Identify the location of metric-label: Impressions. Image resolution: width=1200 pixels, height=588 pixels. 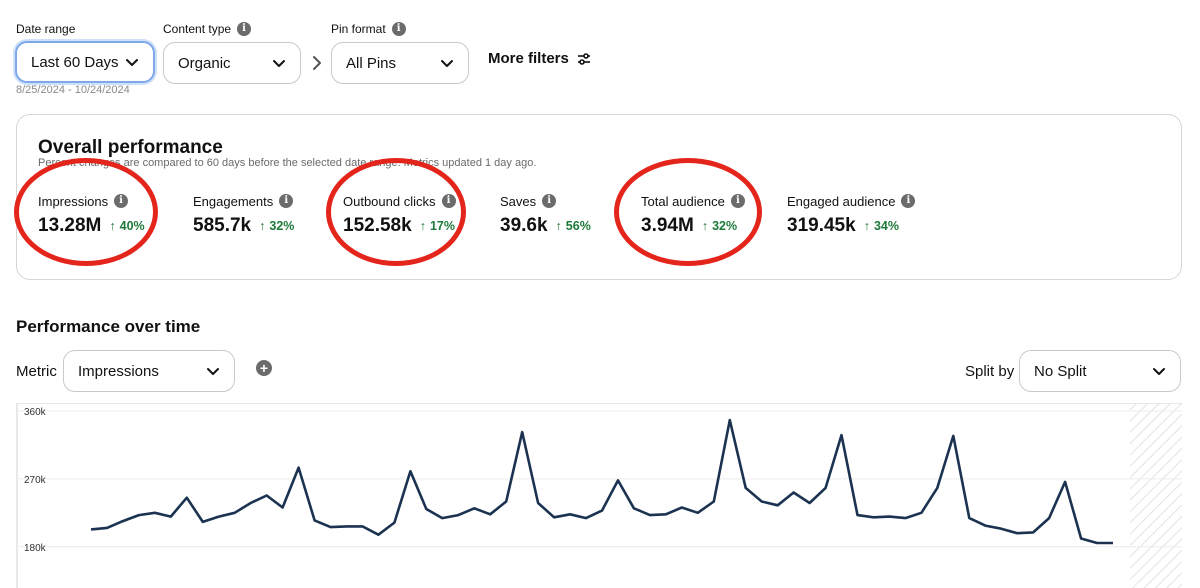
(73, 201).